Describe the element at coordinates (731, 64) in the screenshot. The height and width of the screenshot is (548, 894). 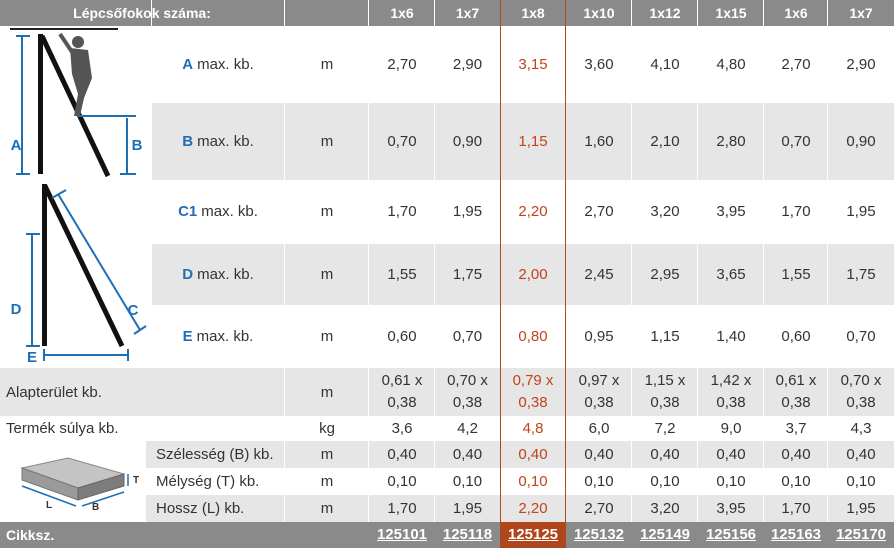
I see `value-cell: 4,80` at that location.